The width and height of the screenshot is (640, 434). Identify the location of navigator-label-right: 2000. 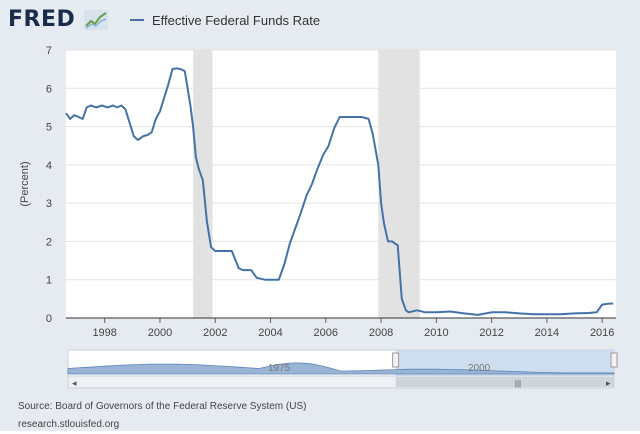
(479, 368).